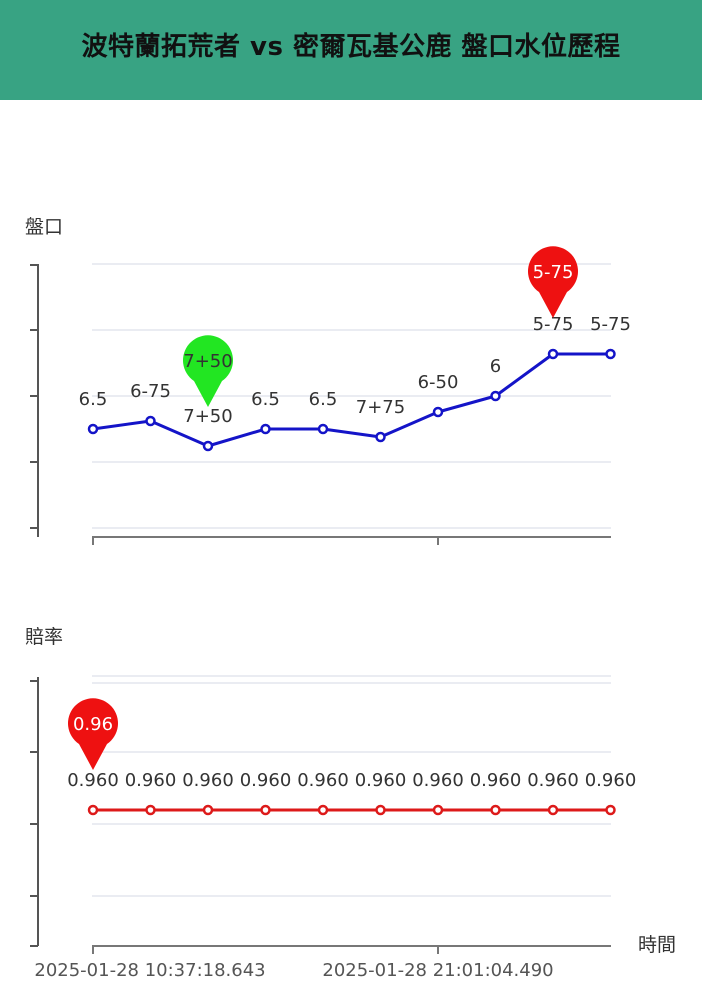 The width and height of the screenshot is (702, 1000). What do you see at coordinates (657, 945) in the screenshot?
I see `x-axis-name: 時間` at bounding box center [657, 945].